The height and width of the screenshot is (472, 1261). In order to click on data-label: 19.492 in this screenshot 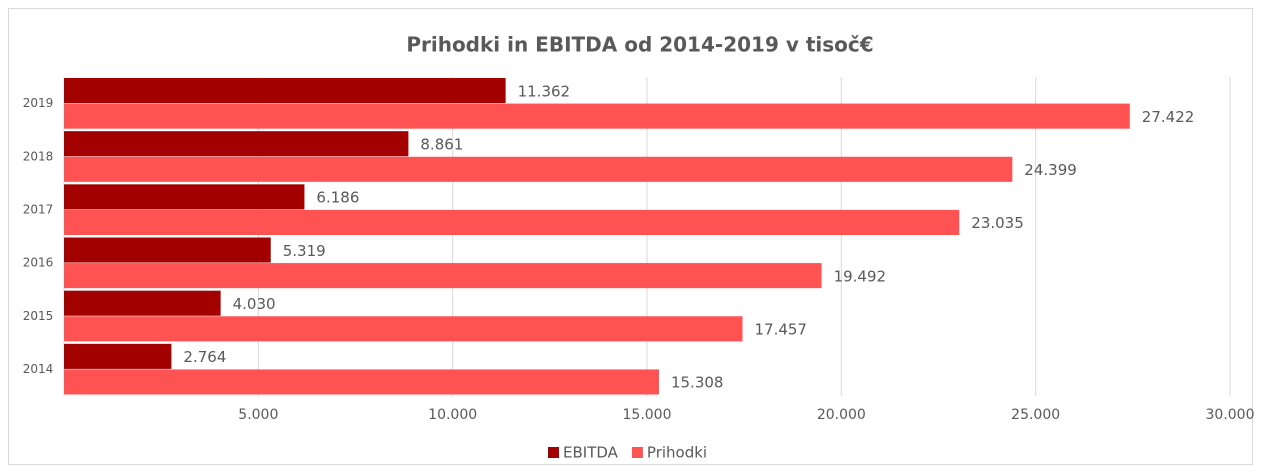, I will do `click(860, 276)`.